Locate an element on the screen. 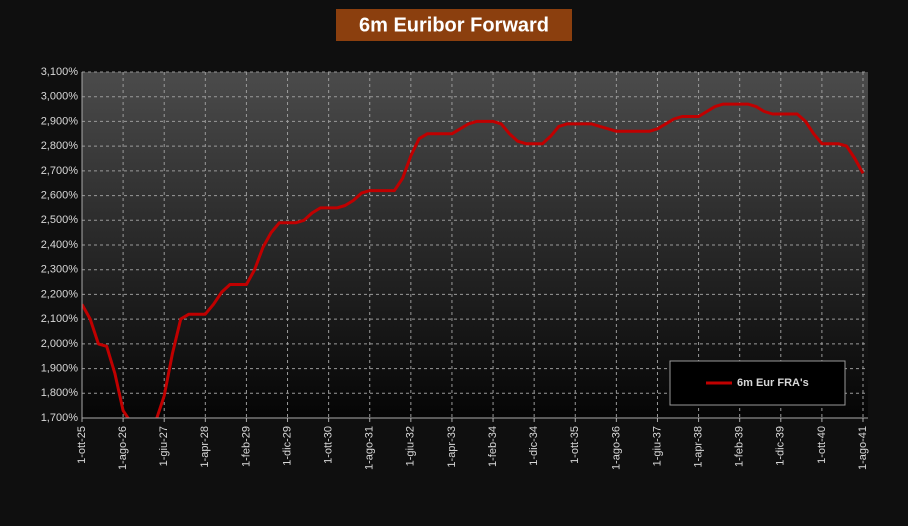 This screenshot has height=526, width=908. x-tick-label: 1-ago-41 is located at coordinates (863, 448).